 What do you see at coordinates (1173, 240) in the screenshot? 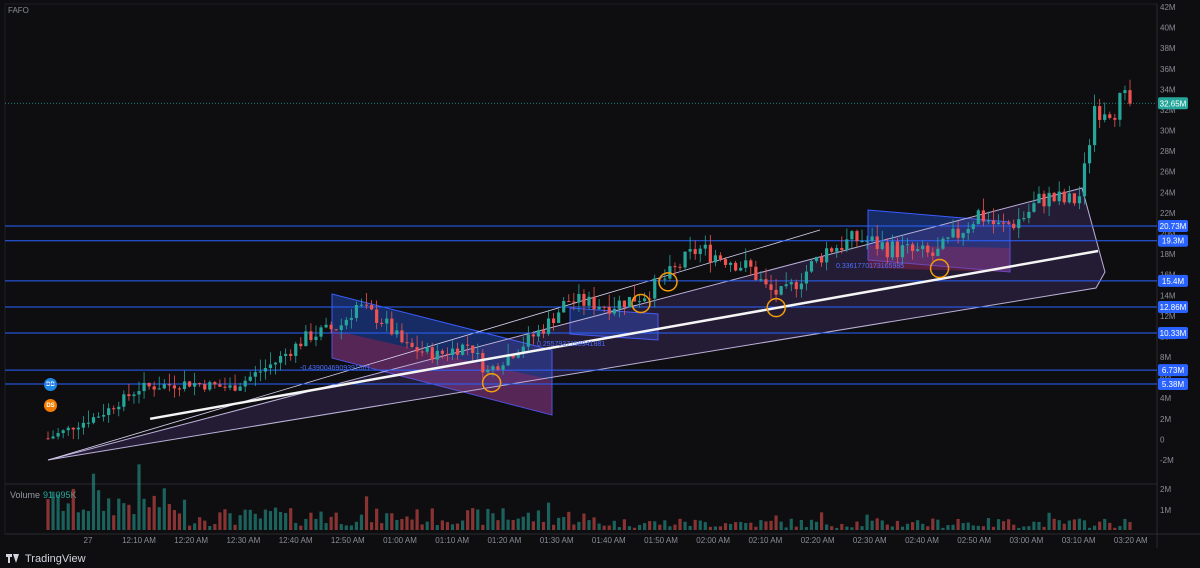
I see `level-price-tag` at bounding box center [1173, 240].